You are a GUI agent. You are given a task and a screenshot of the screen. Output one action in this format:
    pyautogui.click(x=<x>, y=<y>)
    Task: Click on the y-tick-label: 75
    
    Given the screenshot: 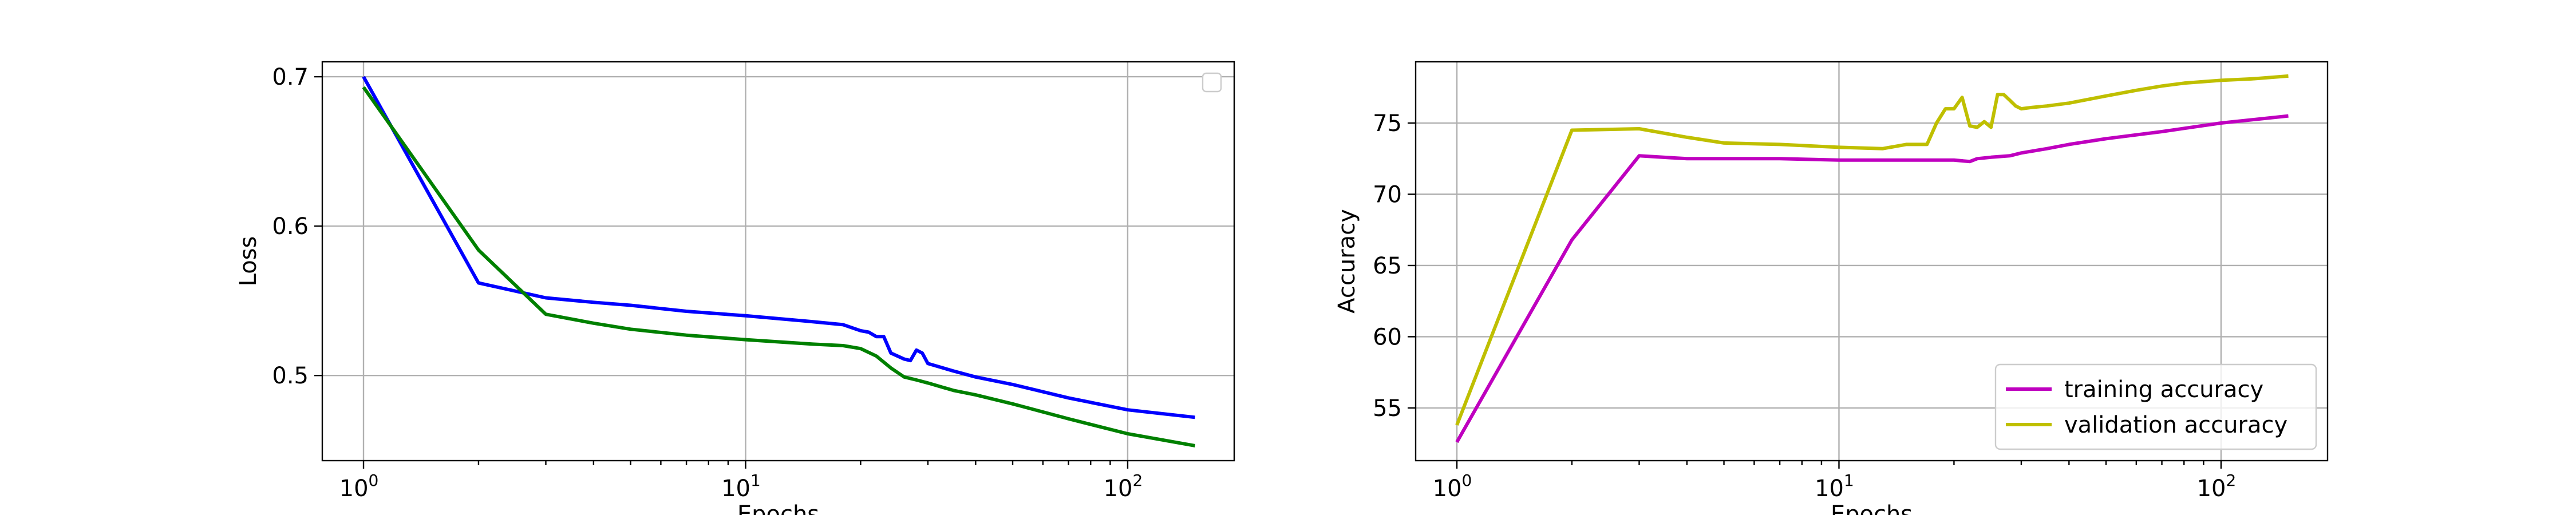 What is the action you would take?
    pyautogui.click(x=1387, y=123)
    